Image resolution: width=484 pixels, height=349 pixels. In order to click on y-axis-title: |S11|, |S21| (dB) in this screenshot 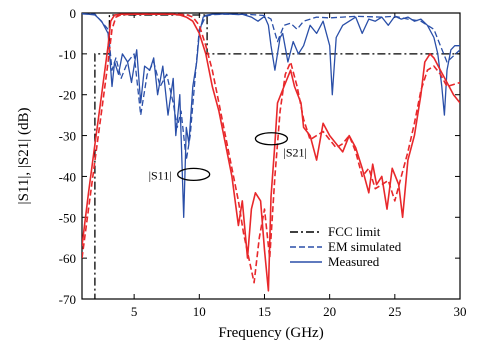, I will do `click(24, 156)`.